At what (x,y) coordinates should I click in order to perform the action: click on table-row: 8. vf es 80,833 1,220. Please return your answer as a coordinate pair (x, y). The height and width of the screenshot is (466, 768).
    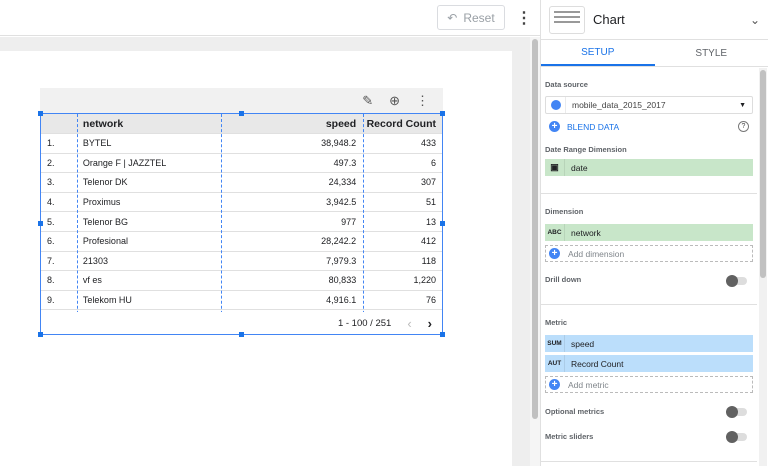
    Looking at the image, I should click on (241, 281).